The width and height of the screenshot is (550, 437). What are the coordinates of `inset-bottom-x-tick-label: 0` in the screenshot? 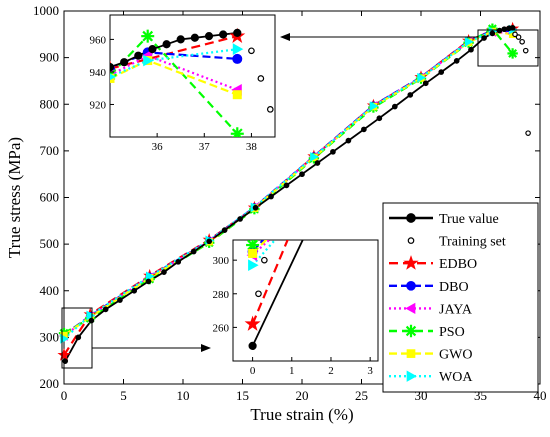 It's located at (253, 371).